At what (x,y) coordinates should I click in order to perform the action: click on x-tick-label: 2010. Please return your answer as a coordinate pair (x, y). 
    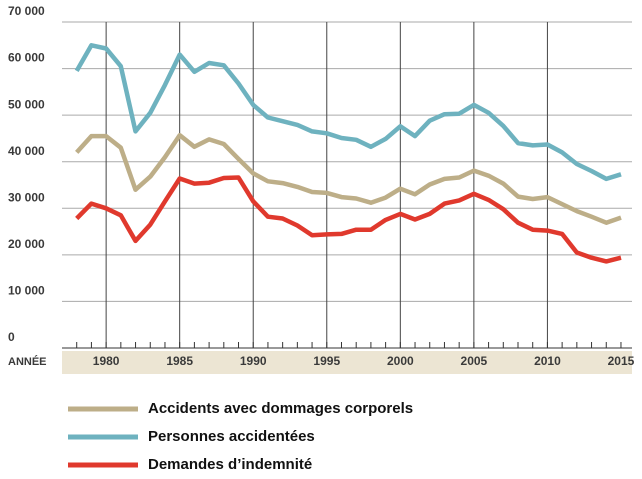
    Looking at the image, I should click on (547, 361).